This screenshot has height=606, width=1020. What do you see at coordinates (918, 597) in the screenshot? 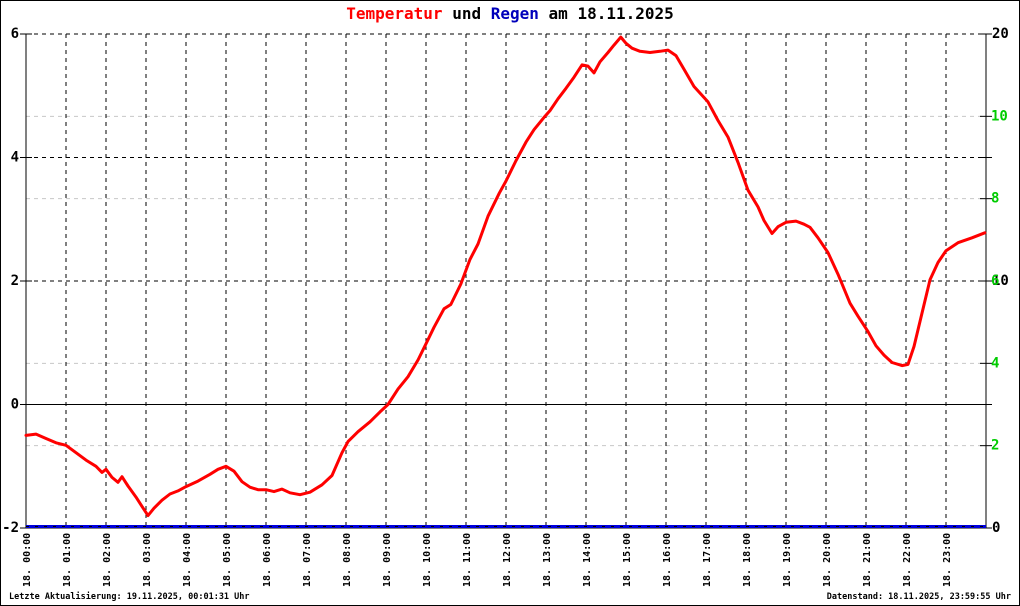
I see `data-timestamp-text: Datenstand: 18.11.2025, 23:59:55 Uhr` at bounding box center [918, 597].